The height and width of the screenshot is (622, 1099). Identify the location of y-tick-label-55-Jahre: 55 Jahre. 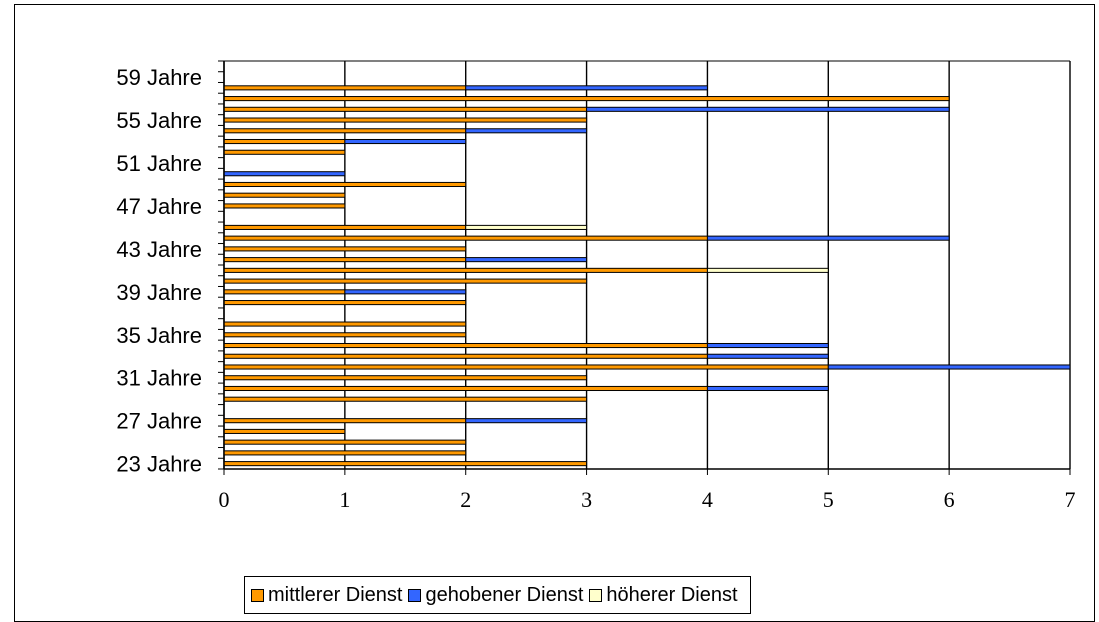
(159, 120).